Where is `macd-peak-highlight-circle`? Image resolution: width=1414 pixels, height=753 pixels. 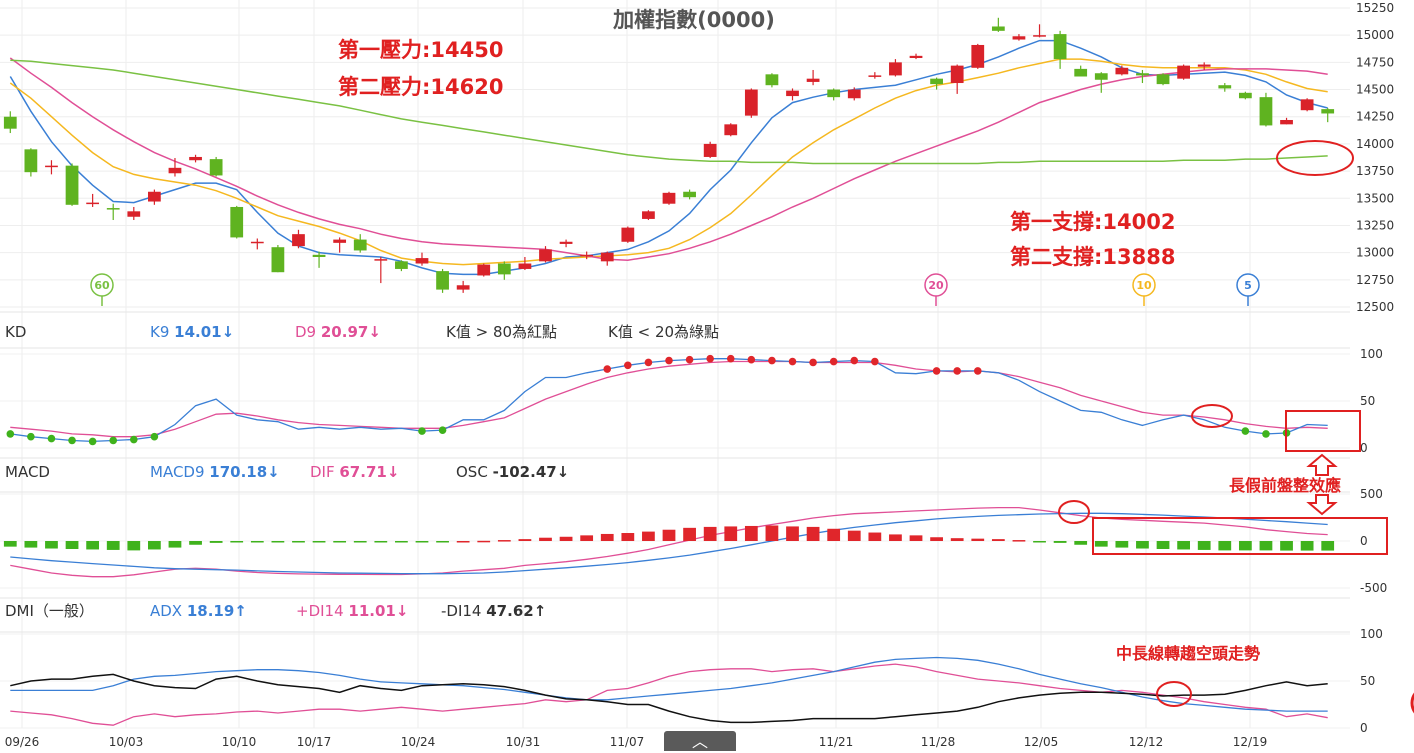
macd-peak-highlight-circle is located at coordinates (1074, 512).